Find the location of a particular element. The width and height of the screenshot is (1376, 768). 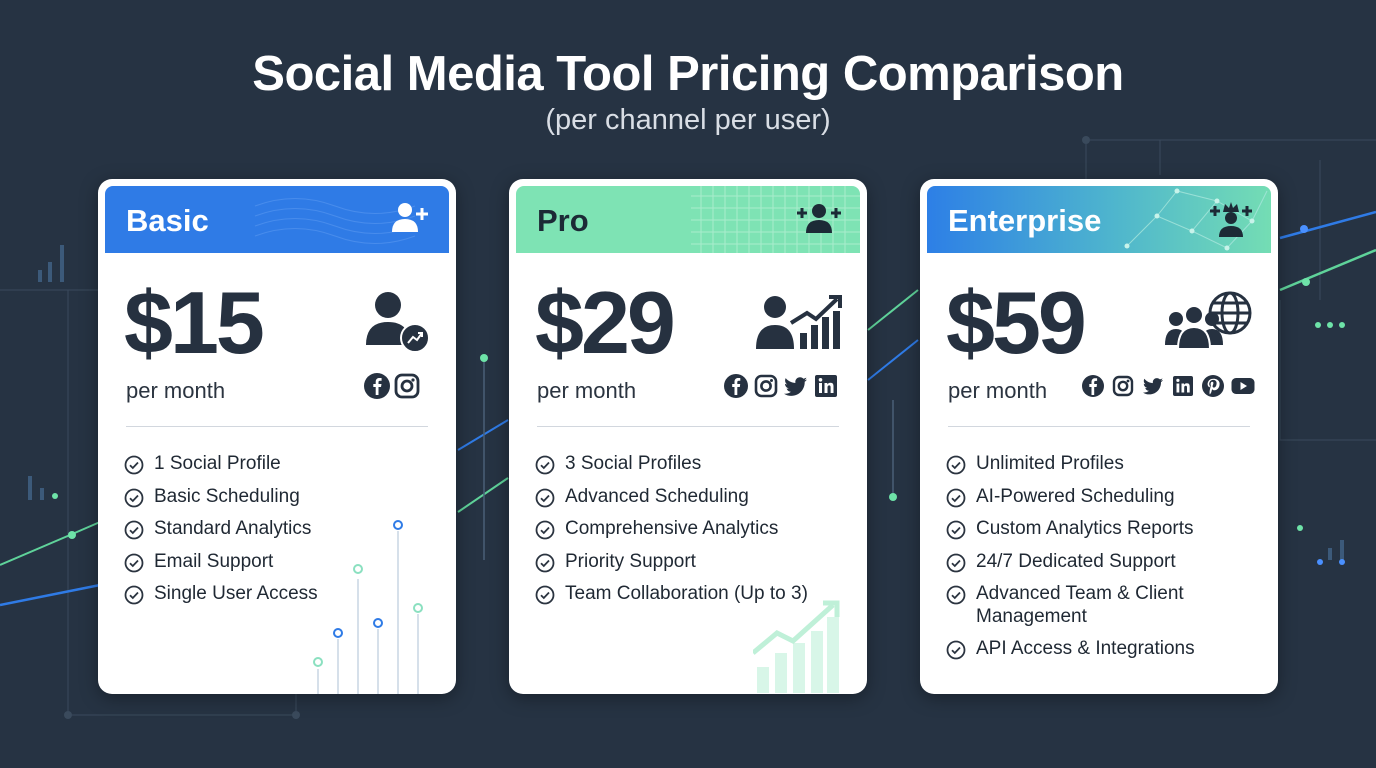

feature-item: AI-Powered Scheduling is located at coordinates (1070, 497).